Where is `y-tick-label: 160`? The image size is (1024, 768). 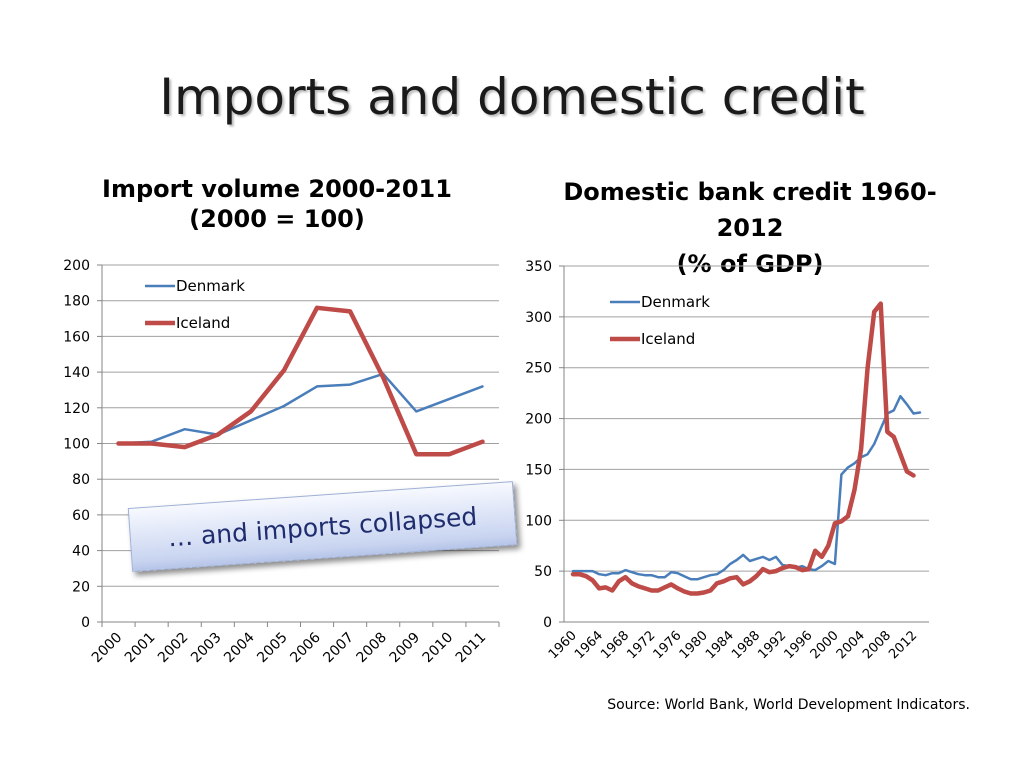
y-tick-label: 160 is located at coordinates (76, 337).